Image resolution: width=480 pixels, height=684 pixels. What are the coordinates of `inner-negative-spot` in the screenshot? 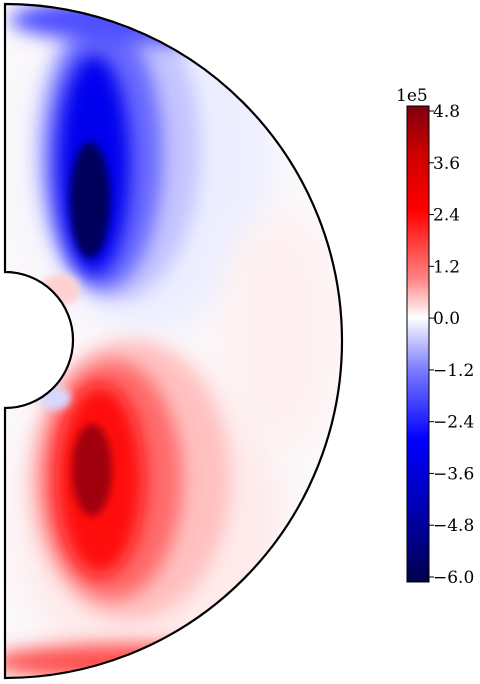 It's located at (55, 398).